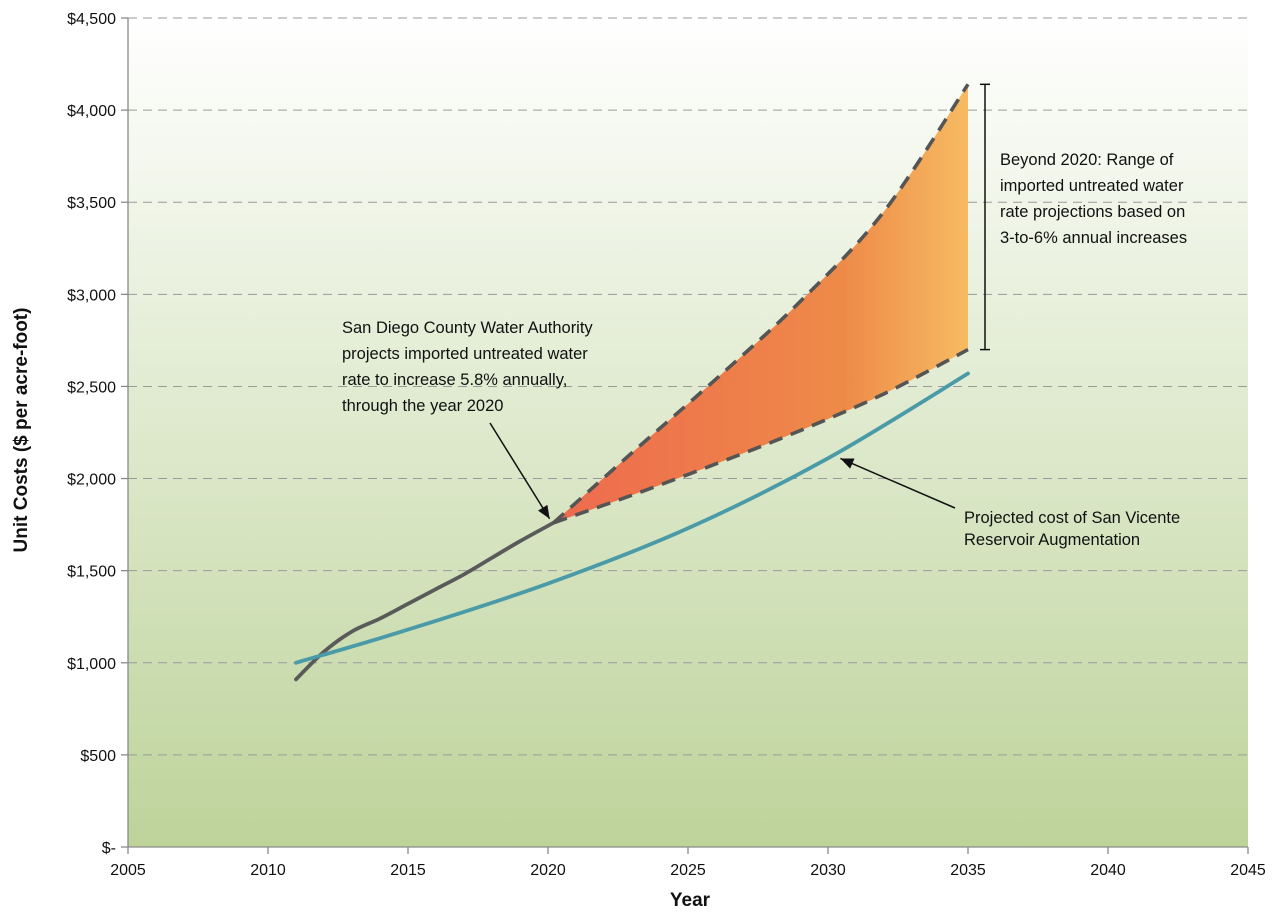  What do you see at coordinates (91, 111) in the screenshot?
I see `y-tick-label: $4,000` at bounding box center [91, 111].